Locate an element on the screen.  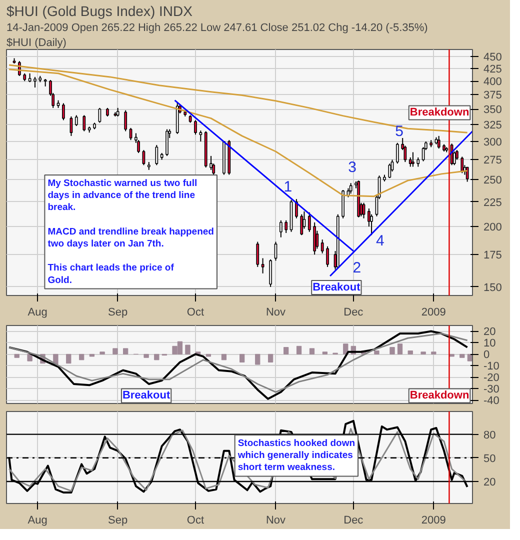
annotation: Stochastics hooked down which generally indicates short term weakness. is located at coordinates (296, 456).